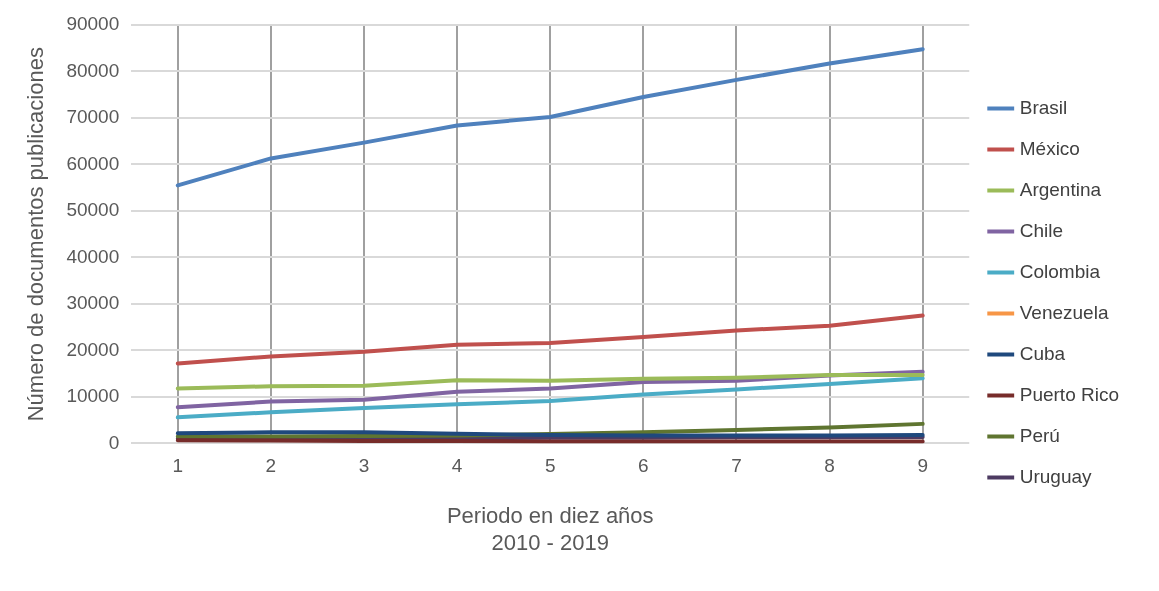 The image size is (1159, 591). What do you see at coordinates (1056, 476) in the screenshot?
I see `legend-label: Uruguay` at bounding box center [1056, 476].